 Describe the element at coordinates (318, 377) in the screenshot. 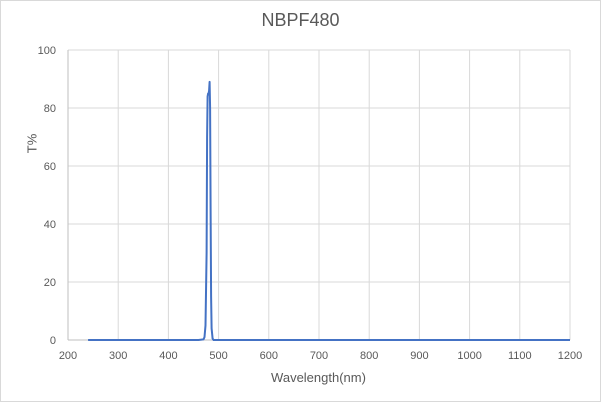

I see `x-axis-label: Wavelength(nm)` at that location.